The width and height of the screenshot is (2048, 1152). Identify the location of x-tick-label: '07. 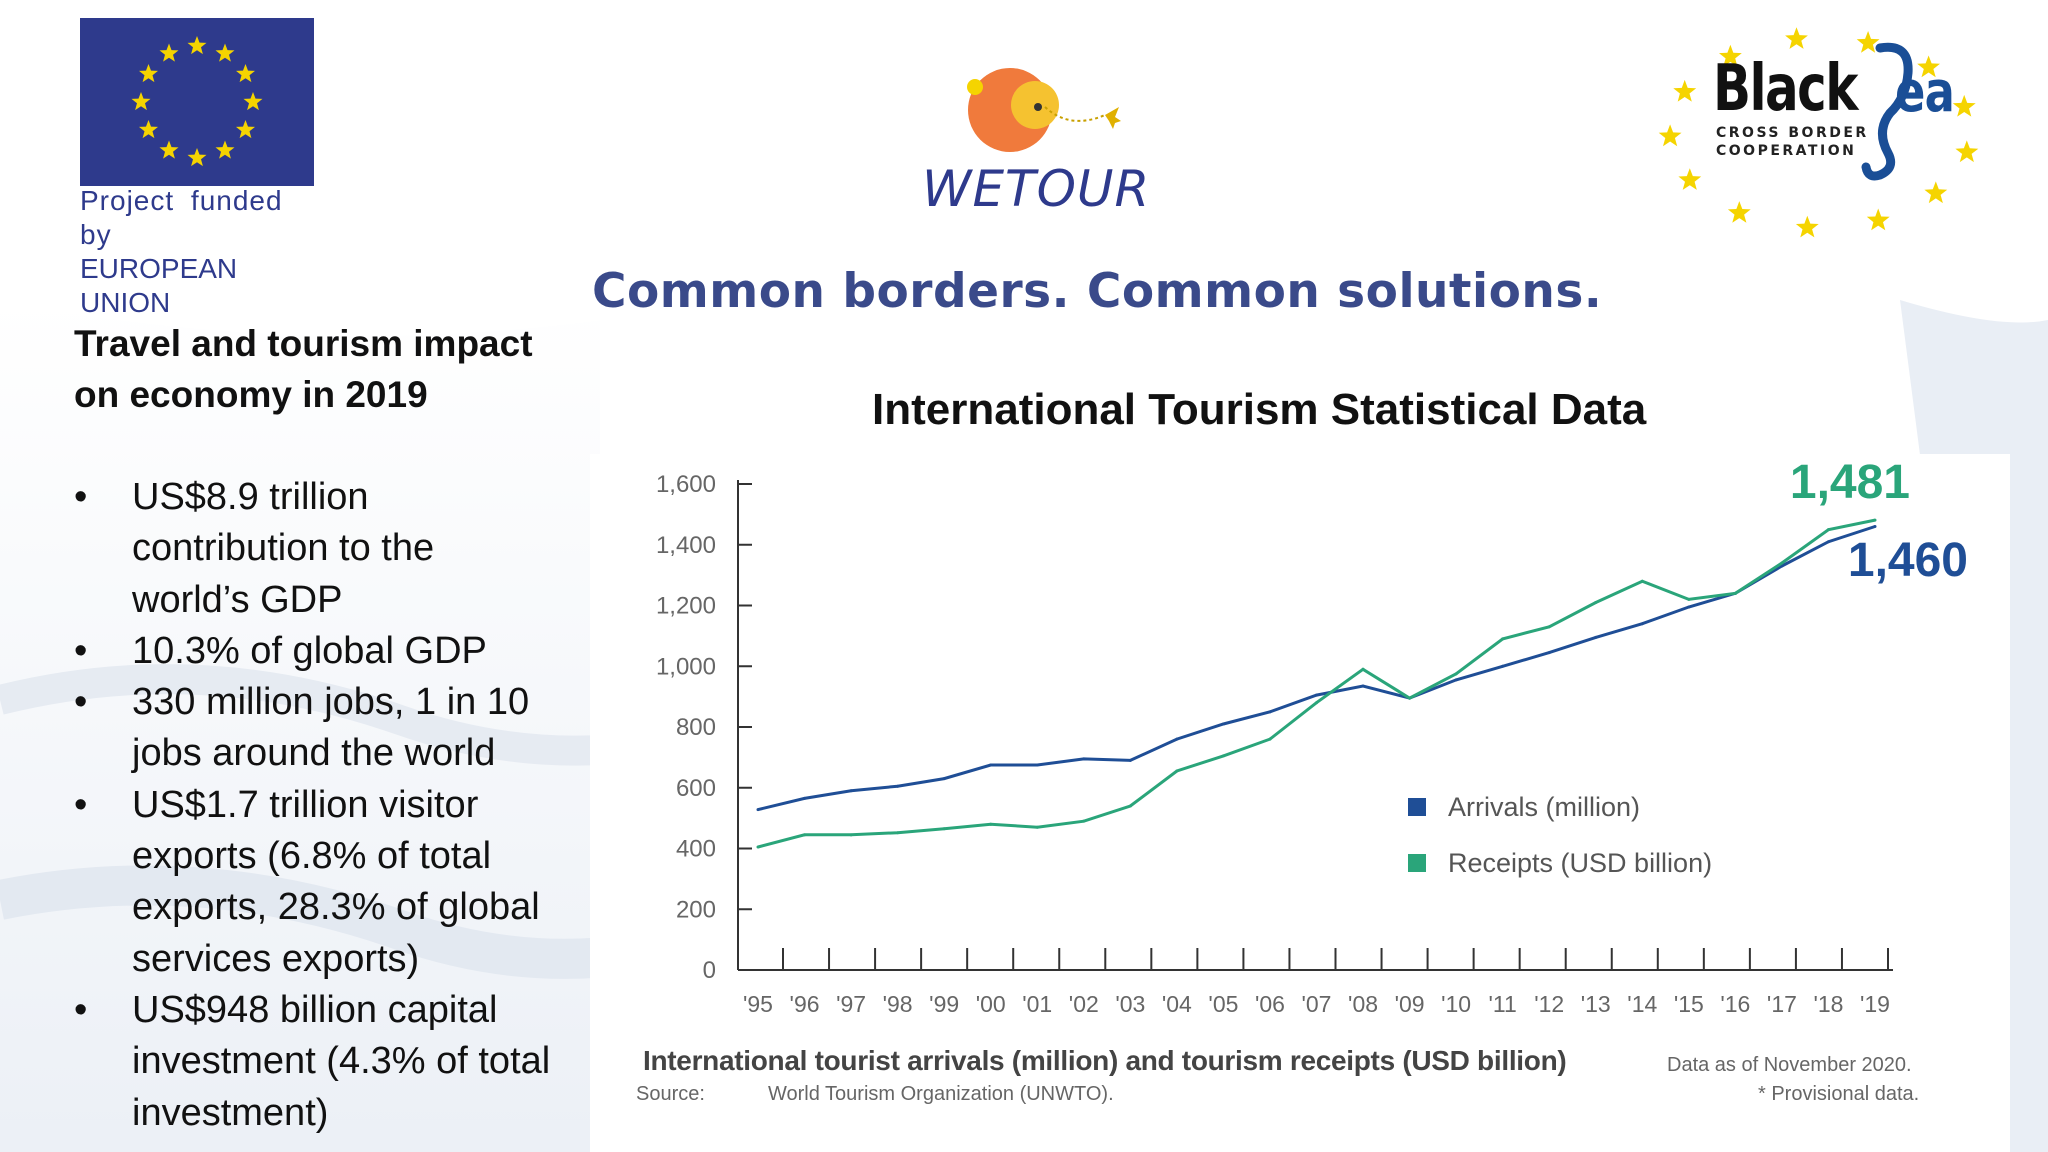
(1317, 1004).